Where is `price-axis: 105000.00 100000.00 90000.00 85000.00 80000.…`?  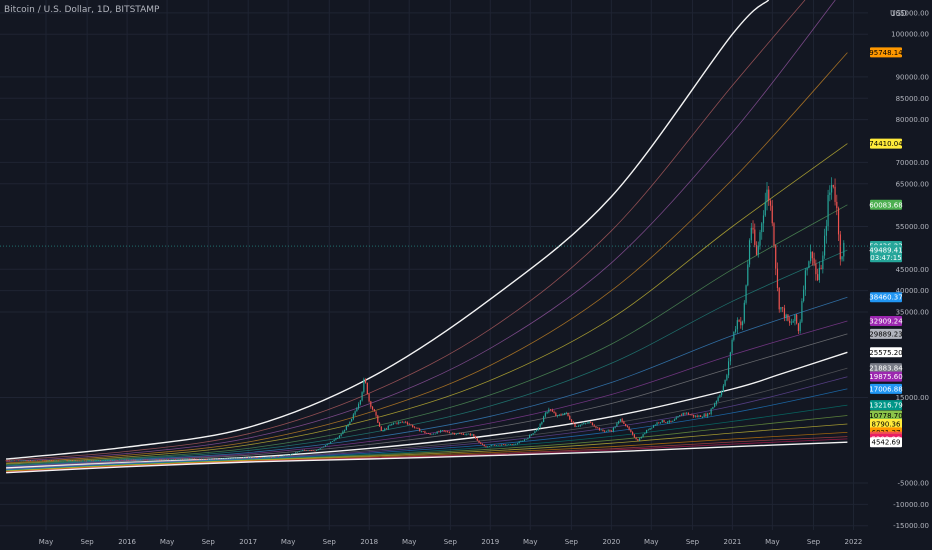 price-axis: 105000.00 100000.00 90000.00 85000.00 80000.… is located at coordinates (910, 269).